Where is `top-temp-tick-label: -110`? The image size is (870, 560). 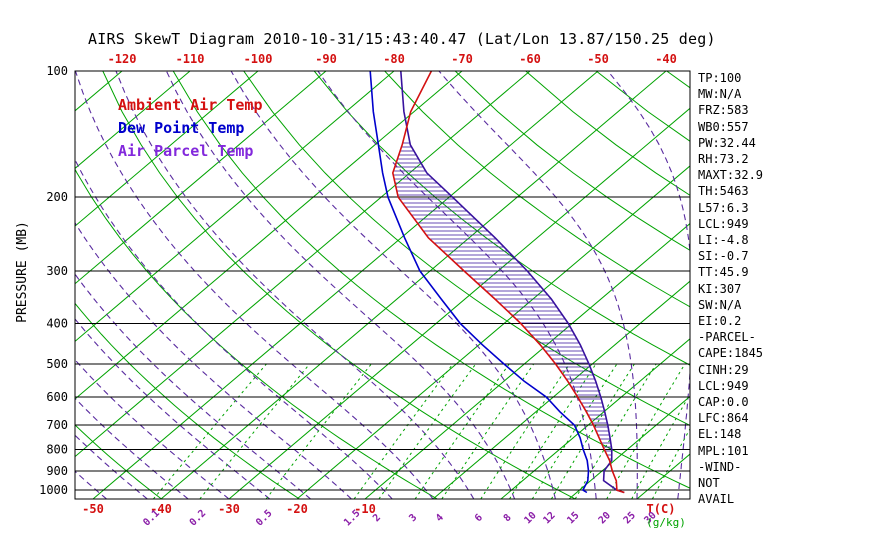
top-temp-tick-label: -110 is located at coordinates (190, 59).